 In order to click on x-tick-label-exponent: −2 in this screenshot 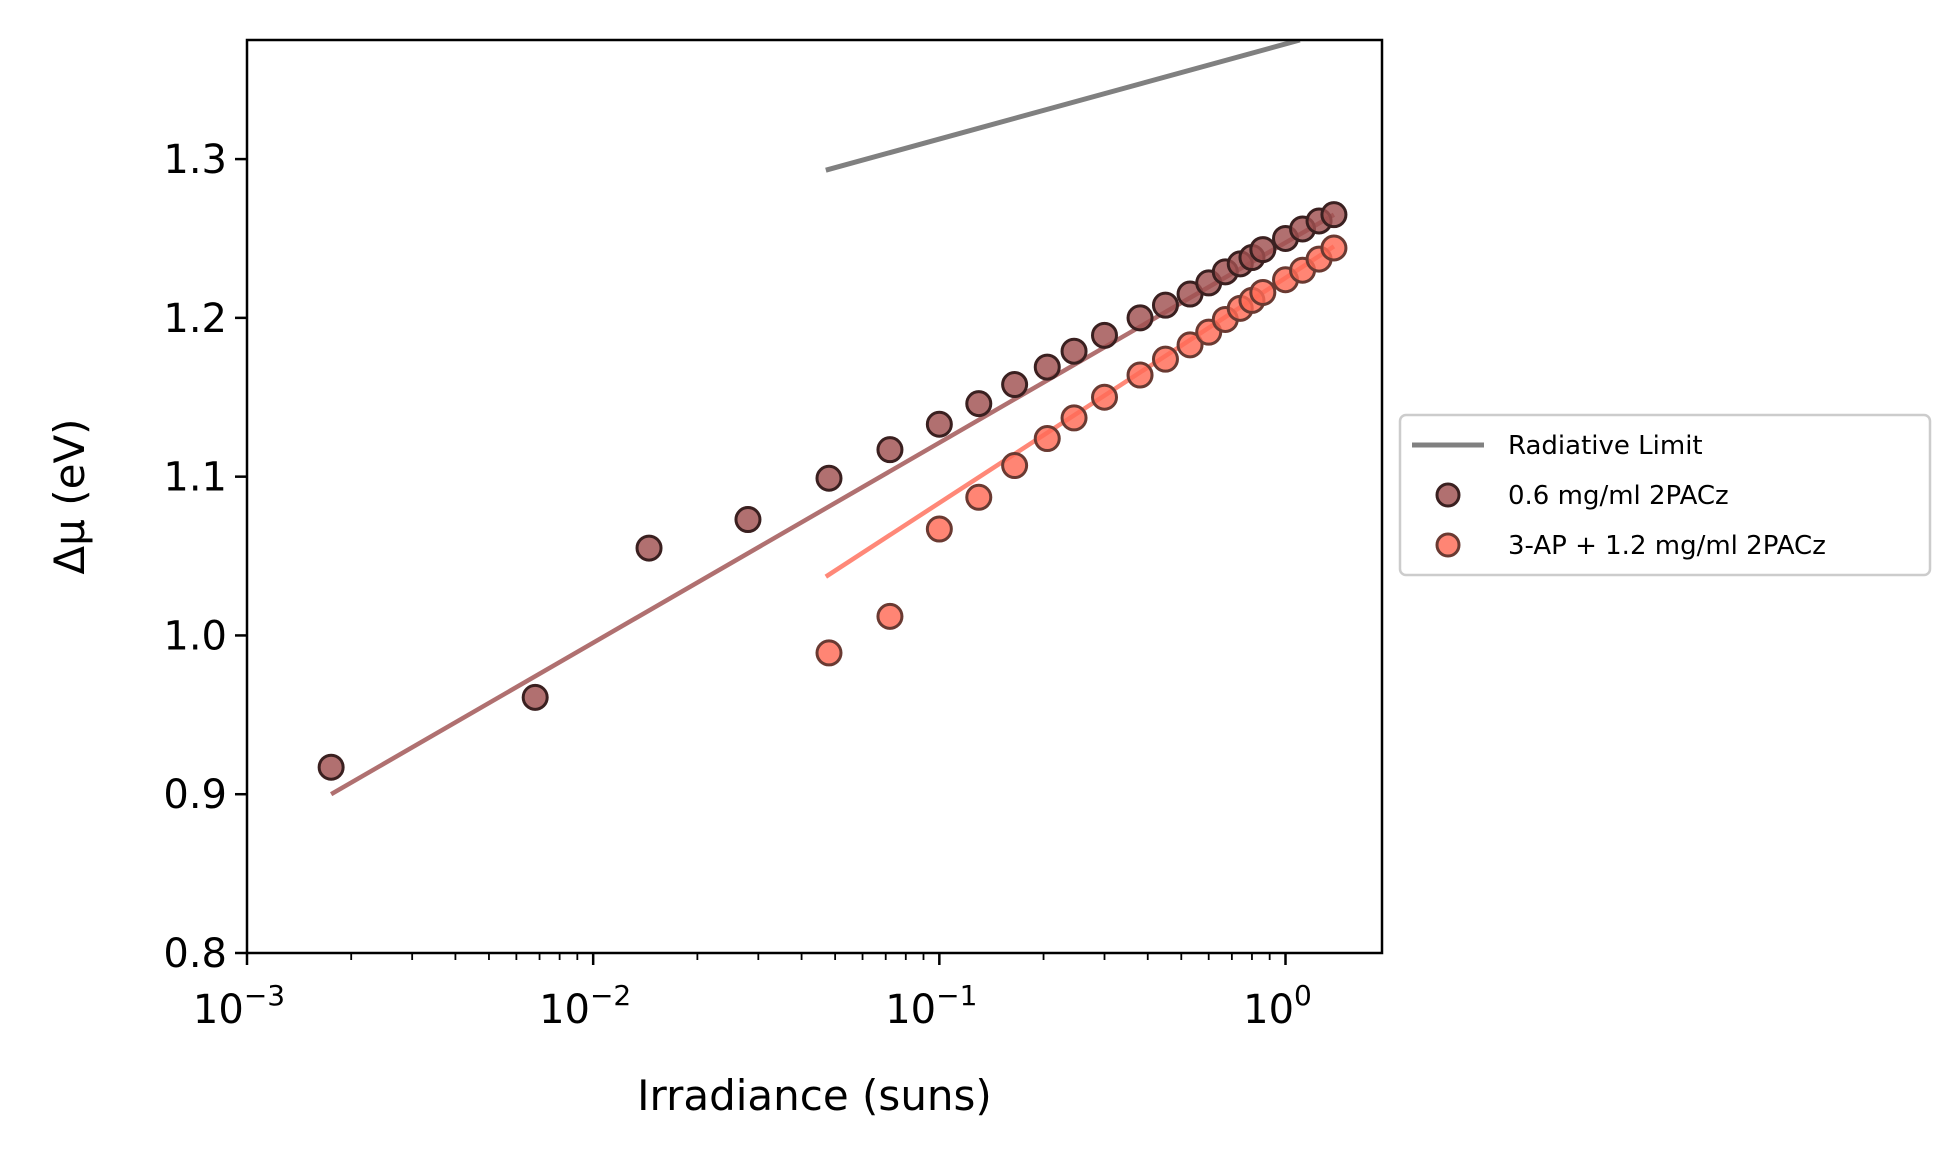, I will do `click(610, 995)`.